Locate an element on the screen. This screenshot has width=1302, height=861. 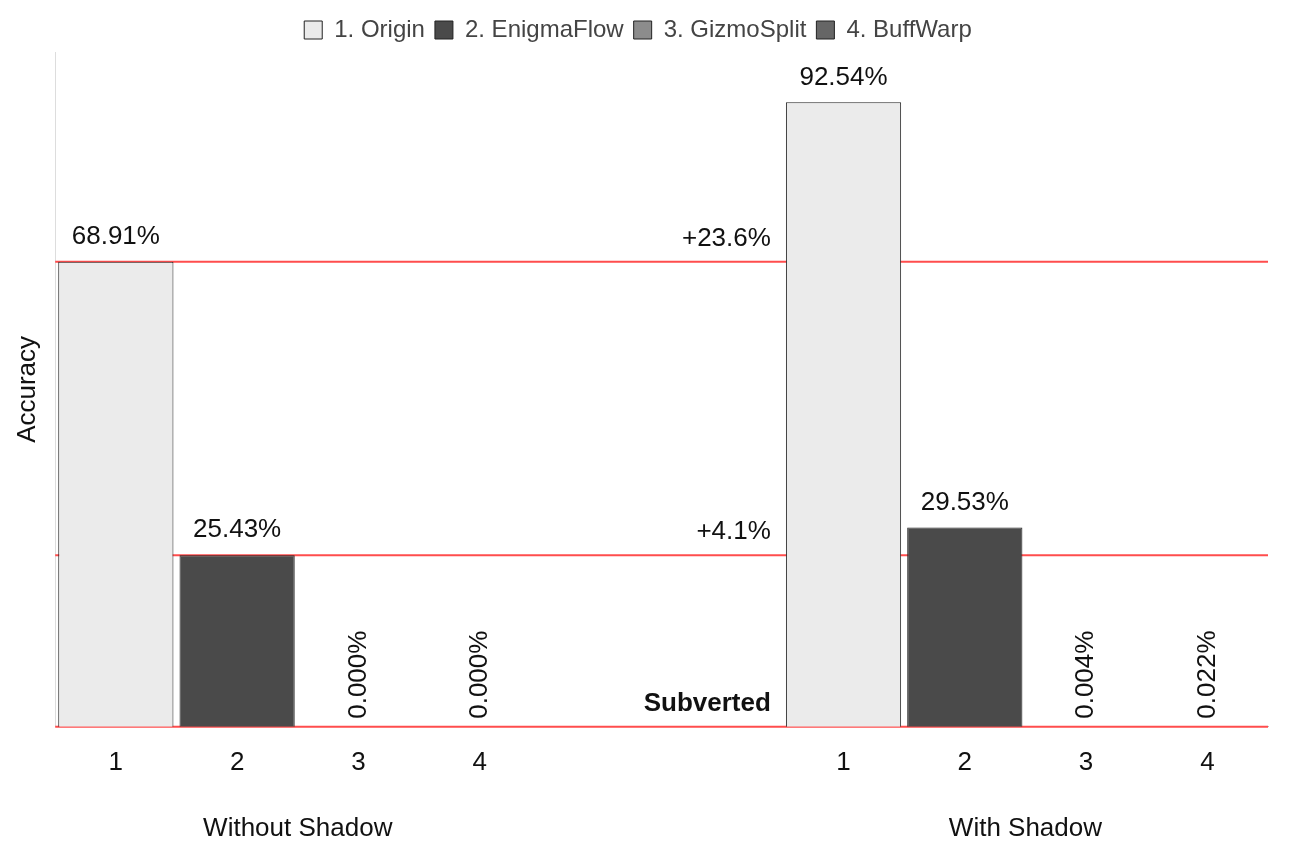
annotation: +4.1% is located at coordinates (733, 530).